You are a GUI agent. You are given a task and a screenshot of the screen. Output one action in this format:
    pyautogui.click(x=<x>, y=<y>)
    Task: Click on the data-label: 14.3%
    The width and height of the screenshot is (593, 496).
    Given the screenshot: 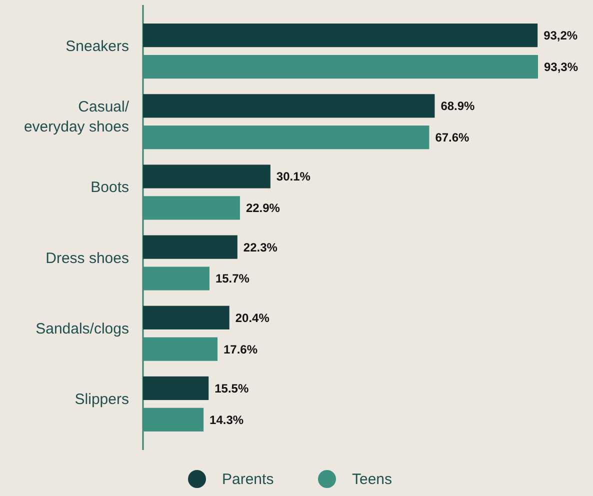 What is the action you would take?
    pyautogui.click(x=227, y=419)
    